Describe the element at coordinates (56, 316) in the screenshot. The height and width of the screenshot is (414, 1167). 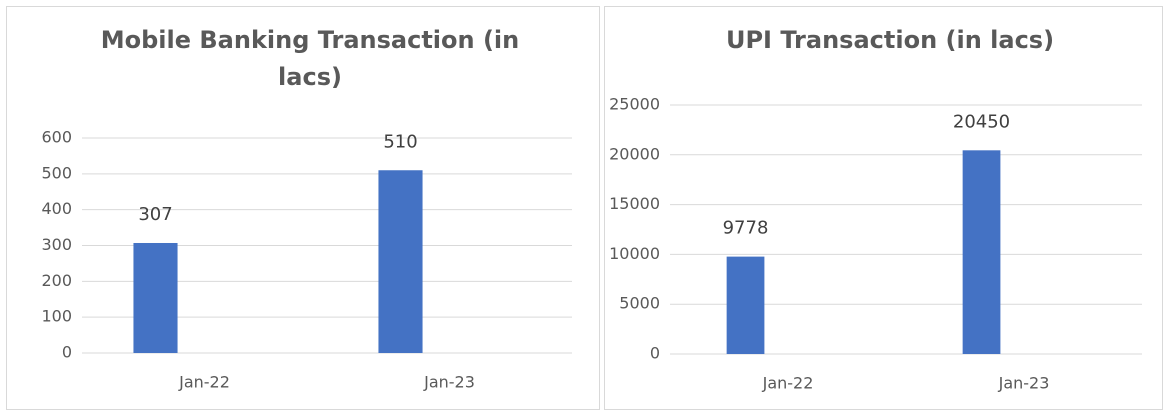
I see `y-tick-label: 100` at that location.